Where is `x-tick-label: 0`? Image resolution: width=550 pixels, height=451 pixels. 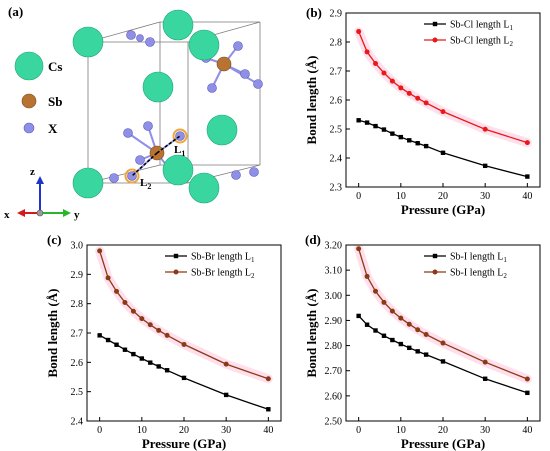 x-tick-label: 0 is located at coordinates (99, 430).